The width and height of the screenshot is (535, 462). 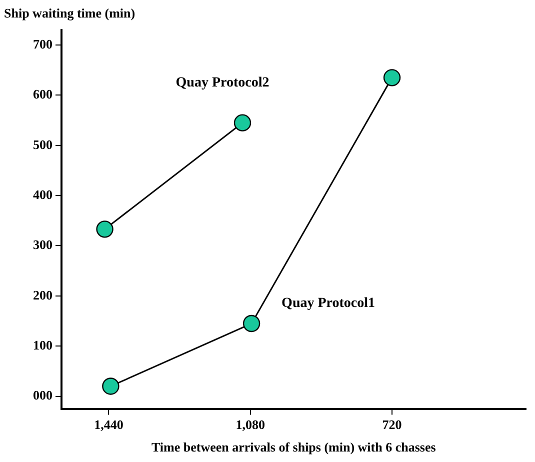 What do you see at coordinates (329, 304) in the screenshot?
I see `series-label: Quay Protocol1` at bounding box center [329, 304].